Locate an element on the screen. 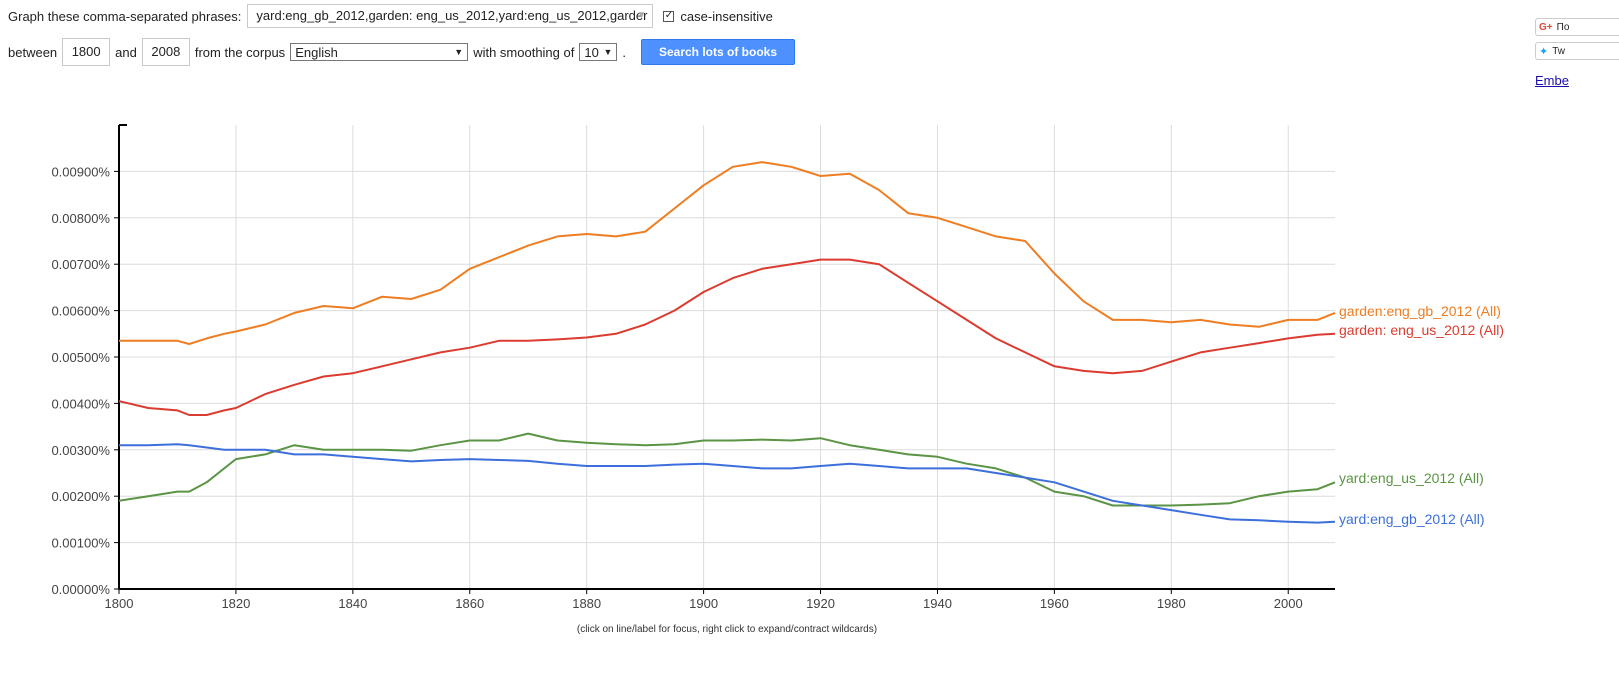 The image size is (1619, 696). x-tick-label: 1800 is located at coordinates (119, 603).